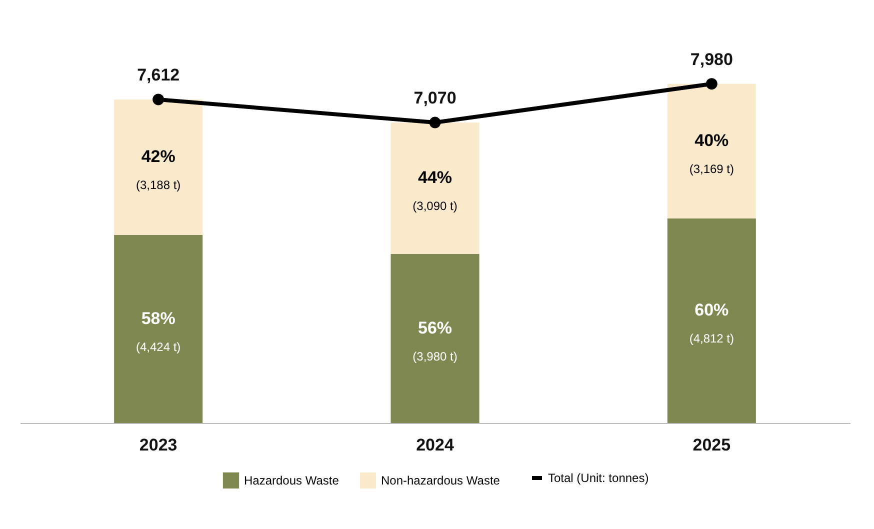 This screenshot has width=874, height=529. Describe the element at coordinates (711, 445) in the screenshot. I see `x-tick-label: 2025` at that location.